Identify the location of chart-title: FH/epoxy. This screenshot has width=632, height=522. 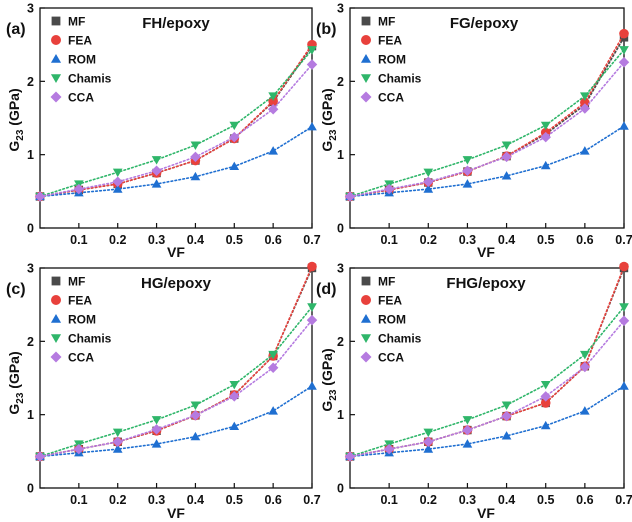
(176, 23).